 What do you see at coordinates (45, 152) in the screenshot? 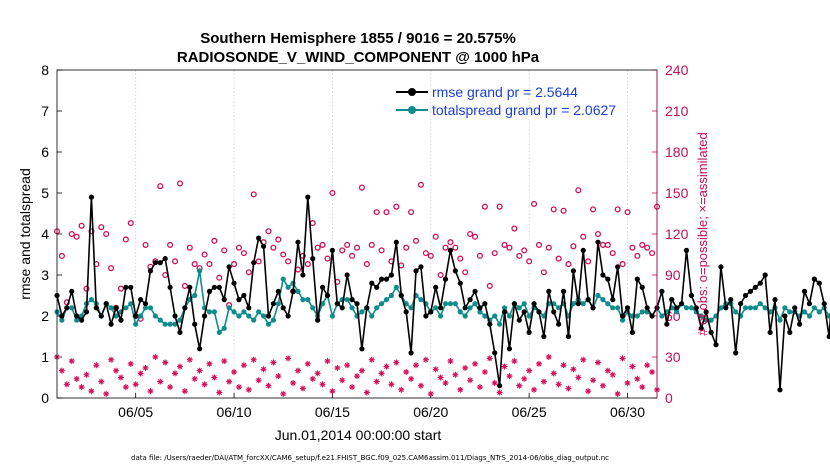
I see `y-tick-label: 6` at bounding box center [45, 152].